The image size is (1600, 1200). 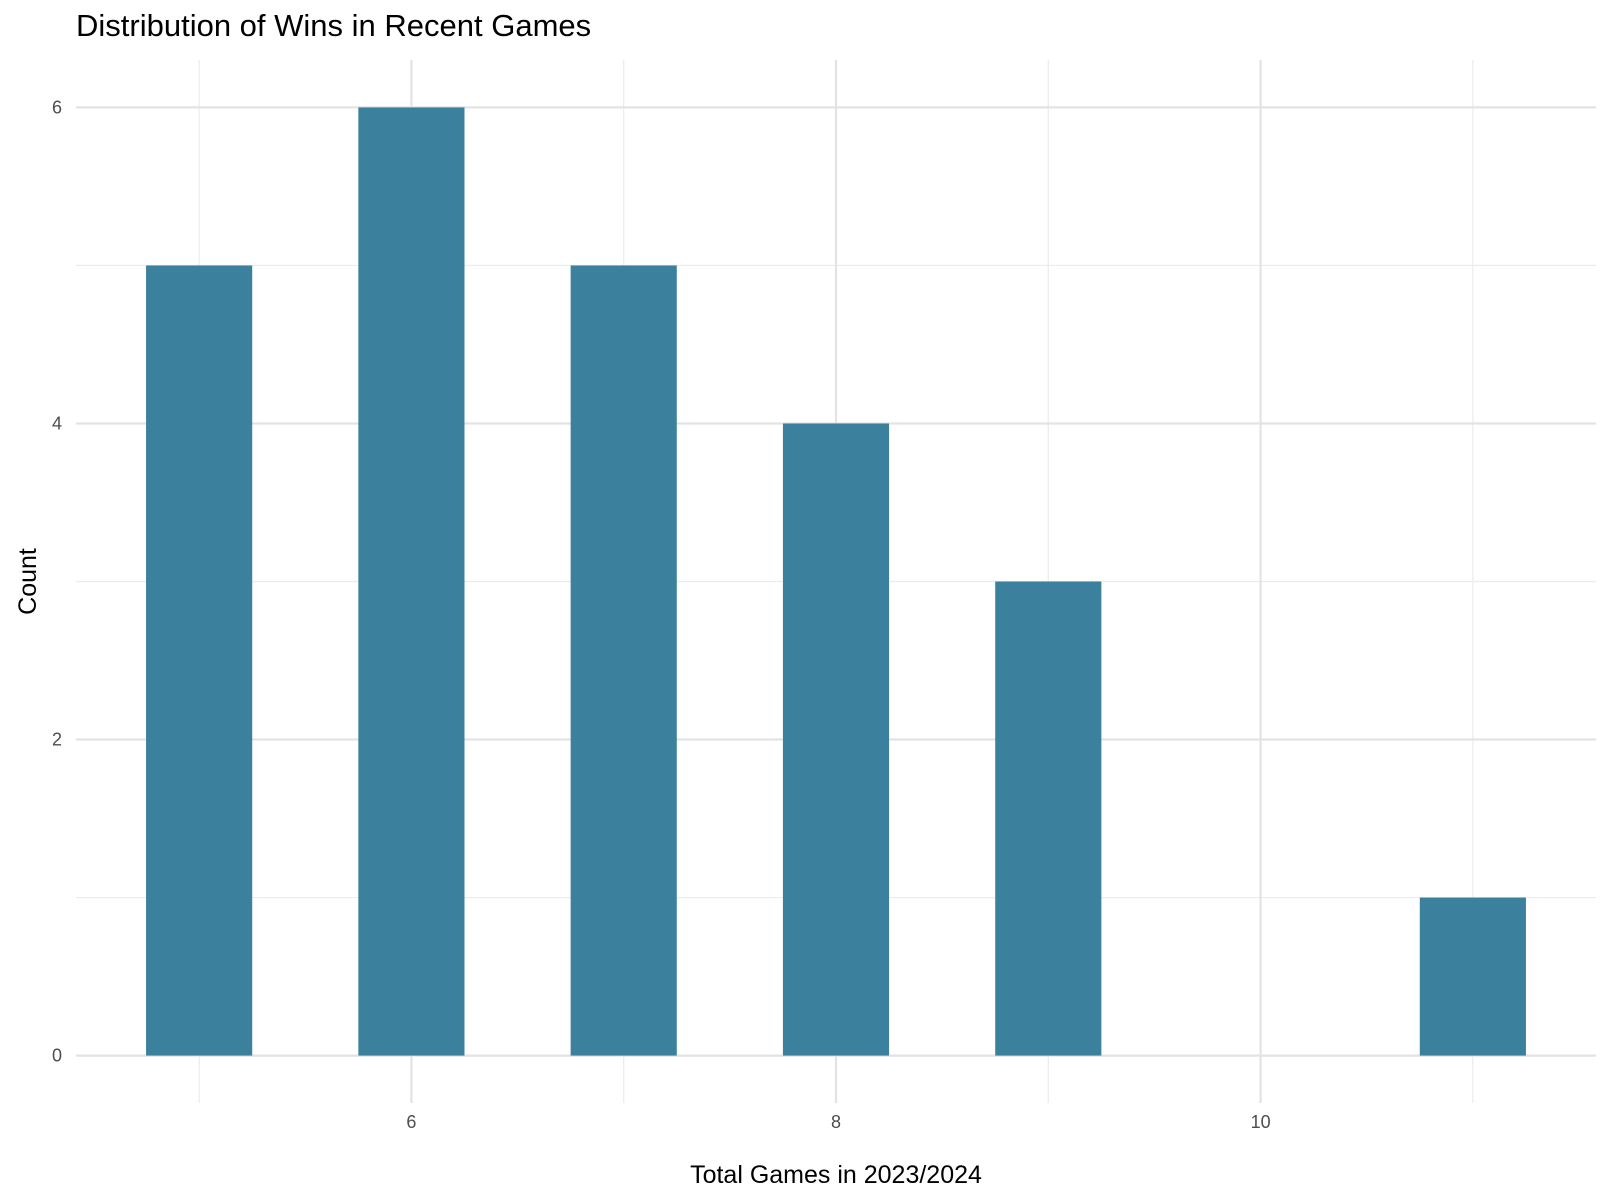 I want to click on y-tick-label: 6, so click(x=57, y=107).